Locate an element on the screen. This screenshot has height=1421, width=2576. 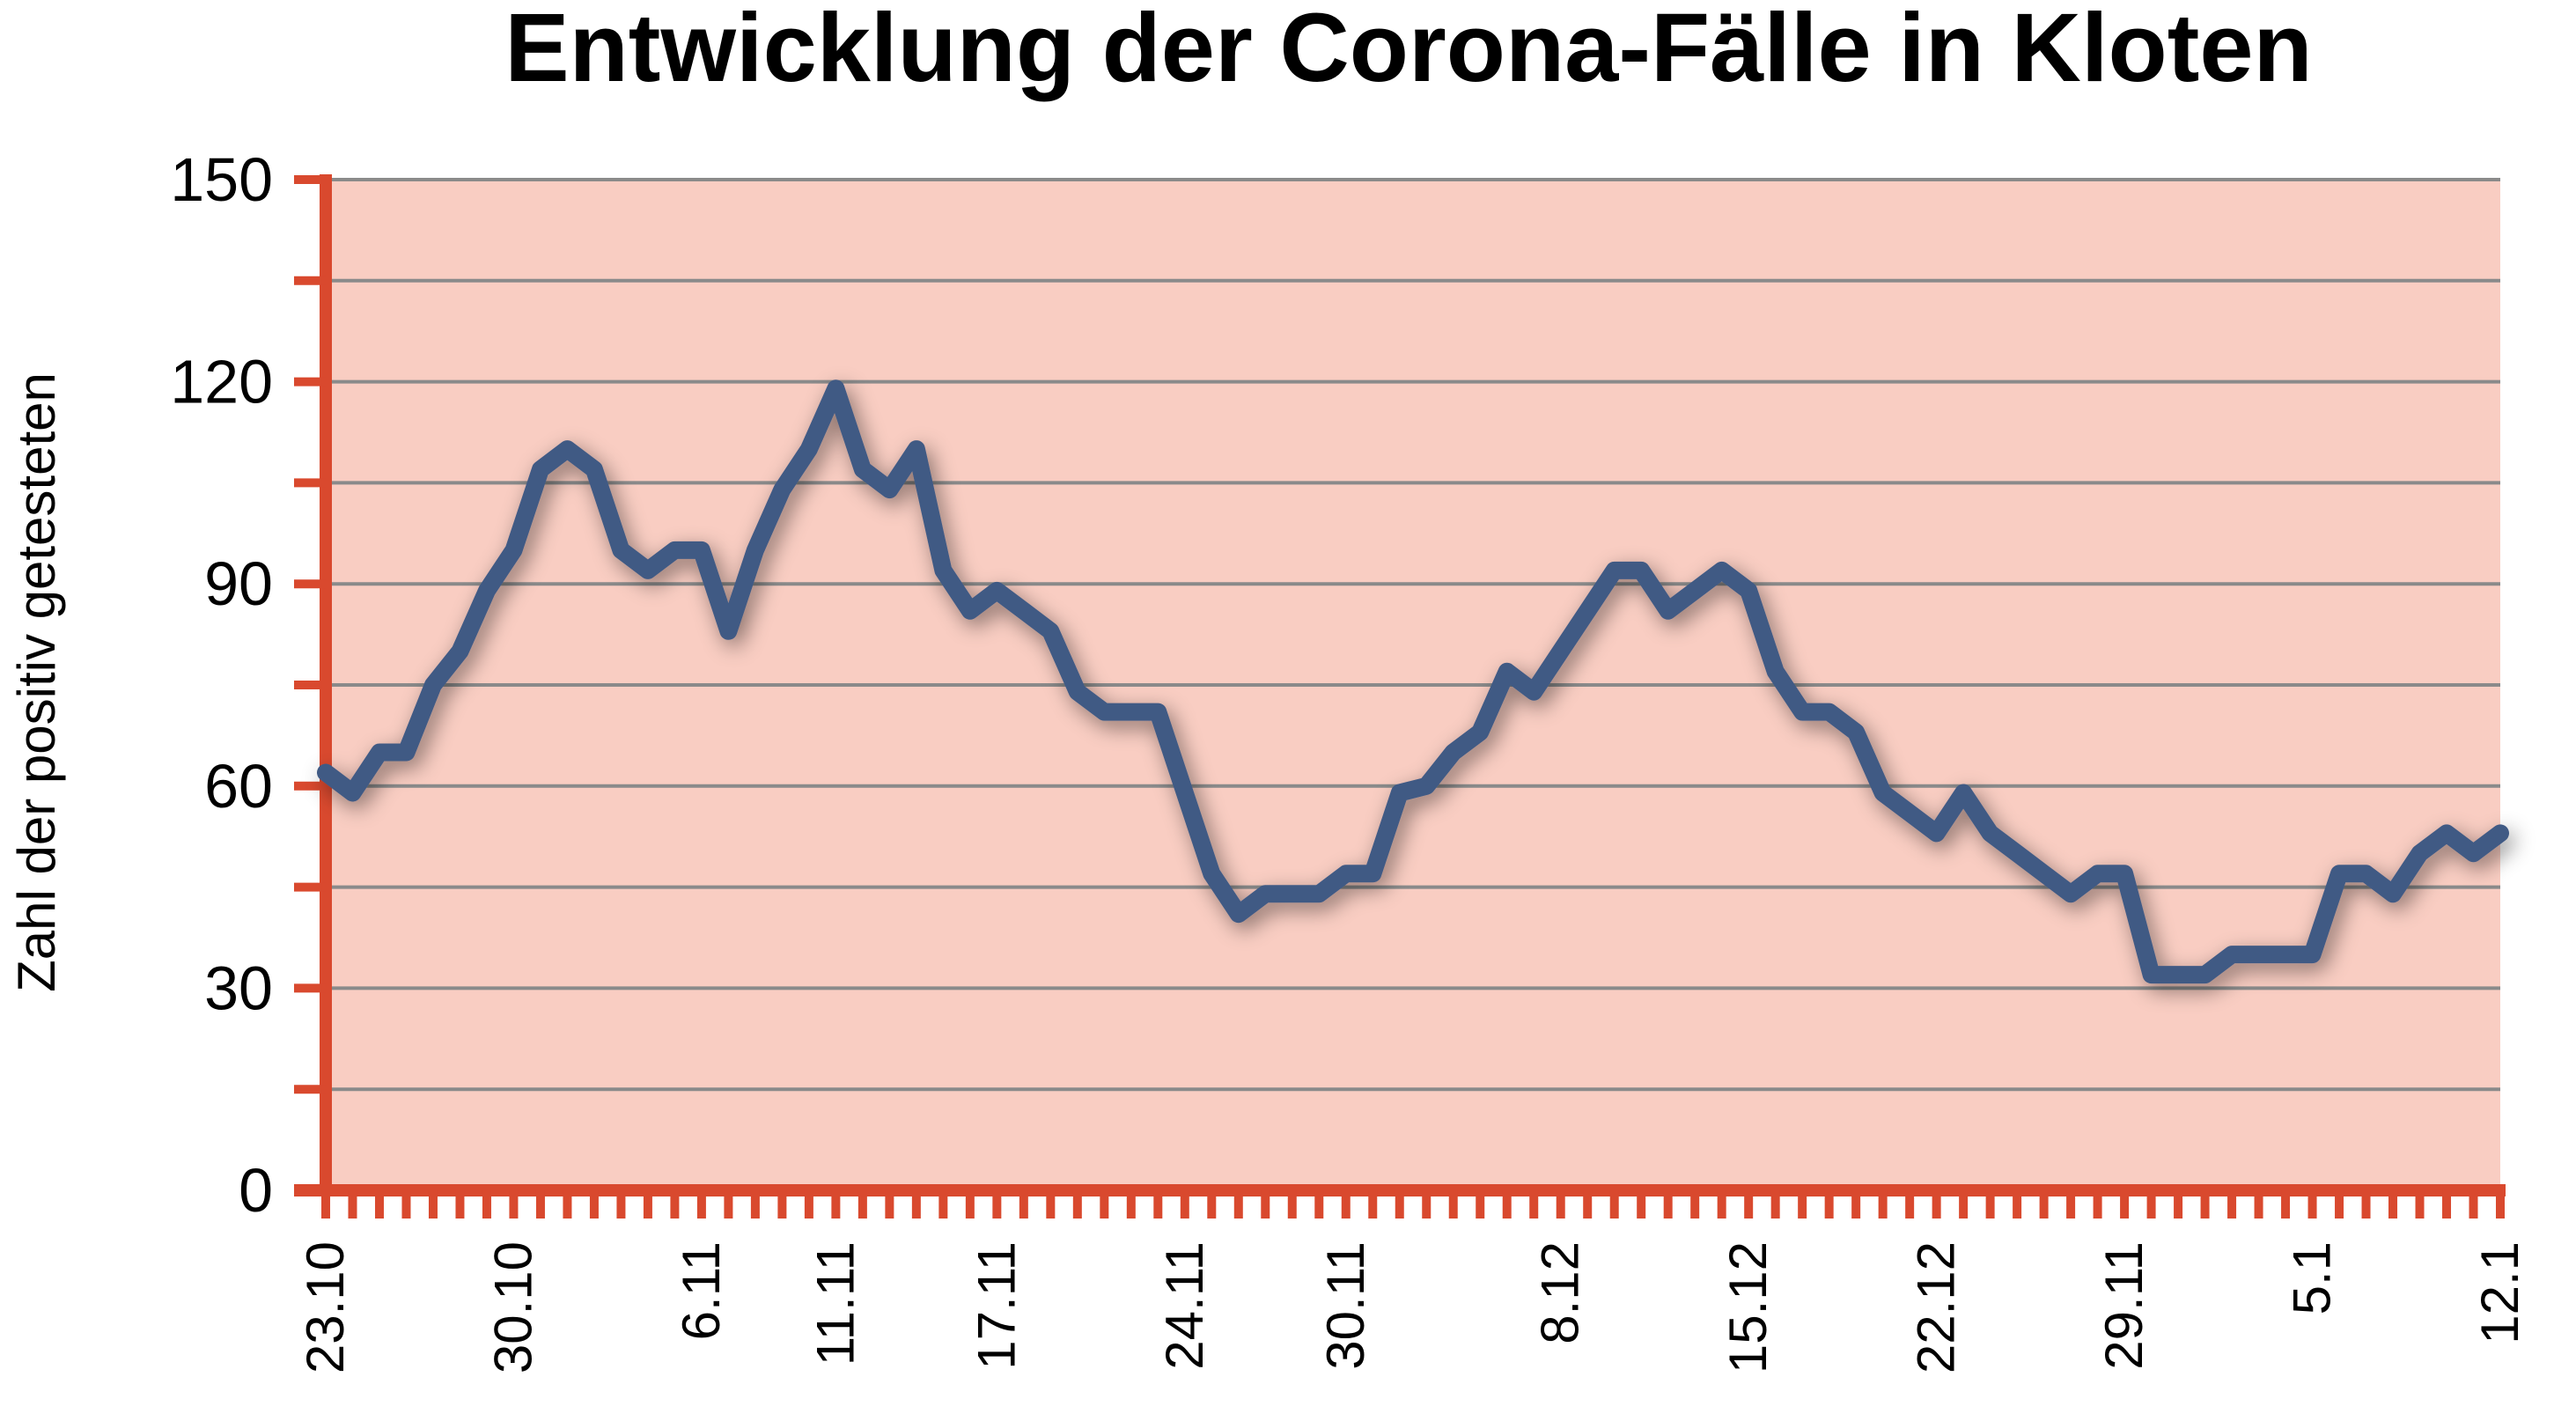
x-tick-label: 30.10 is located at coordinates (513, 1307).